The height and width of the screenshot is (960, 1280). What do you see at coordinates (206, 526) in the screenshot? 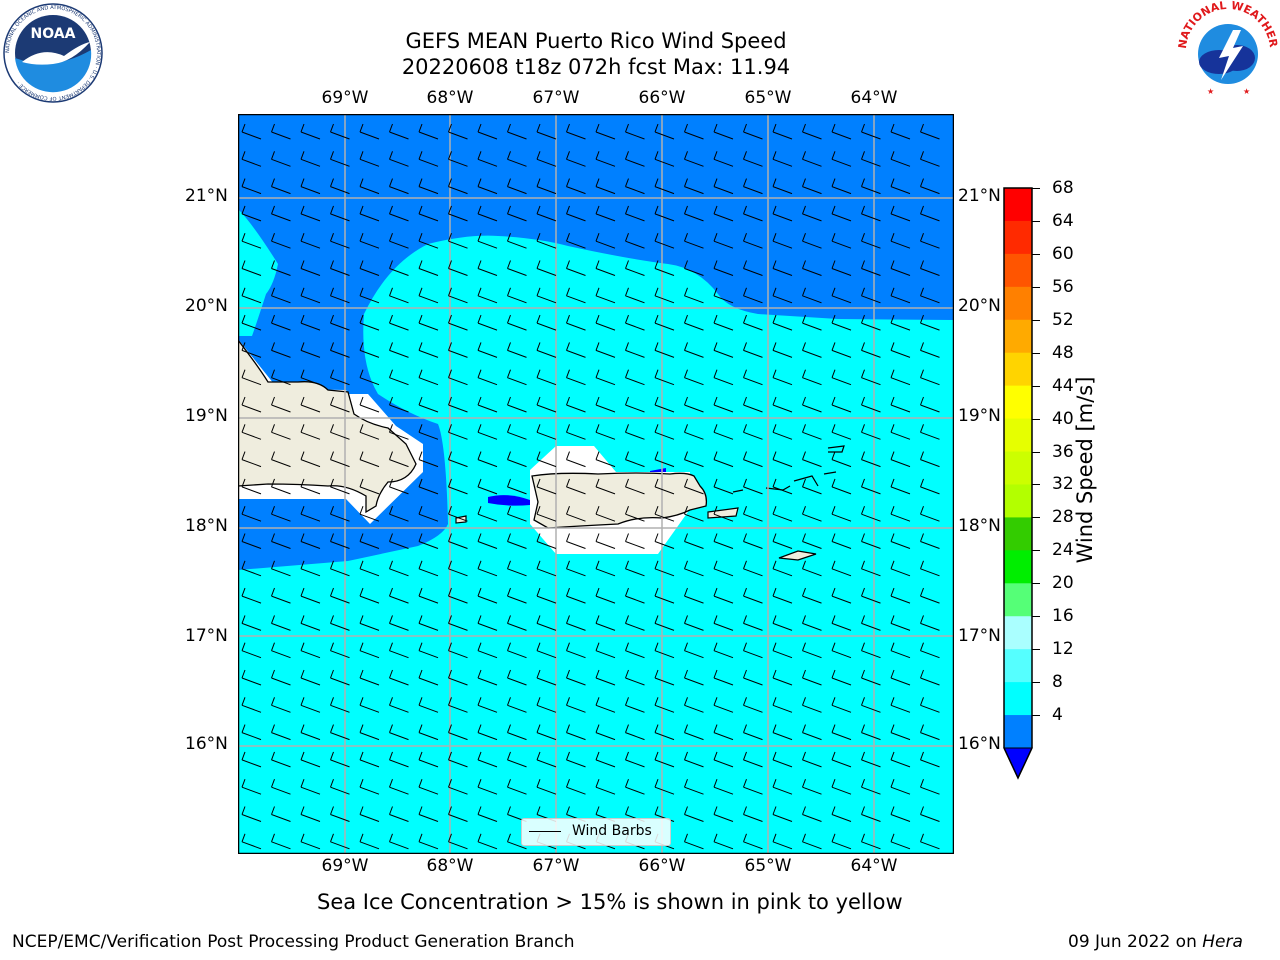
I see `lat-label-left: 18°N` at bounding box center [206, 526].